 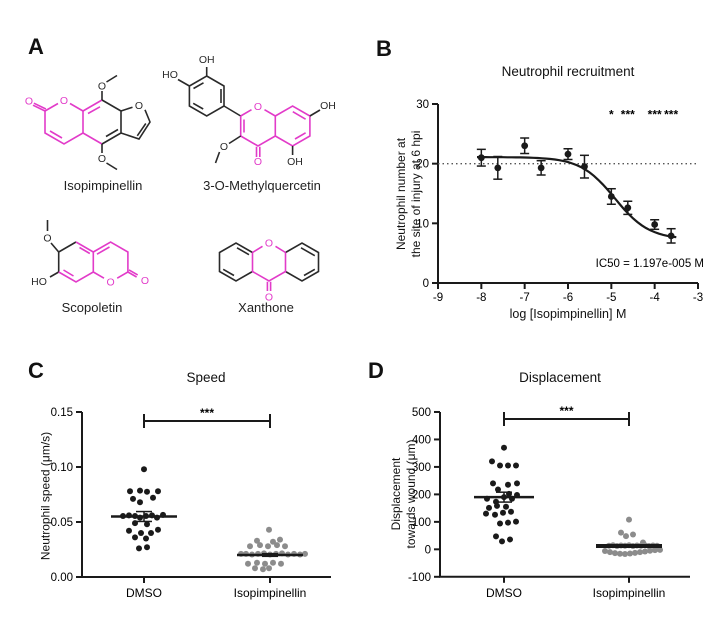 What do you see at coordinates (191, 503) in the screenshot?
I see `speed-scatter-plot: 0.00 0.05 0.10 0.15 DMSO Isopimpinellin ***` at bounding box center [191, 503].